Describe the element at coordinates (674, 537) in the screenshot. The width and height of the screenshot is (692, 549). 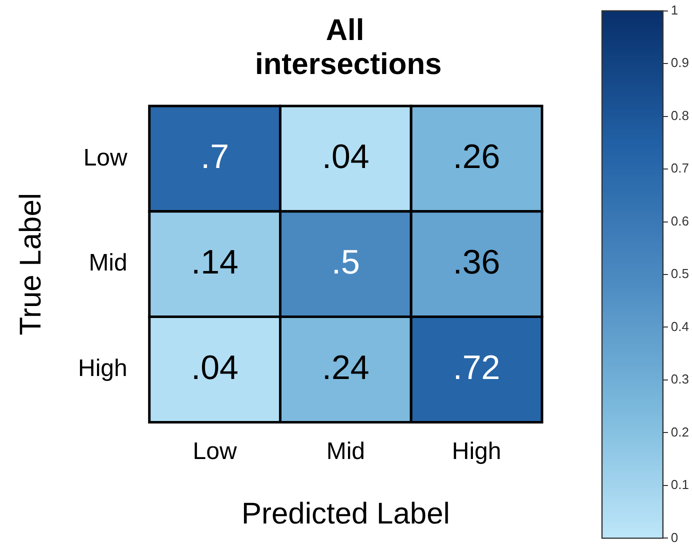
I see `color-bar-label: 0` at that location.